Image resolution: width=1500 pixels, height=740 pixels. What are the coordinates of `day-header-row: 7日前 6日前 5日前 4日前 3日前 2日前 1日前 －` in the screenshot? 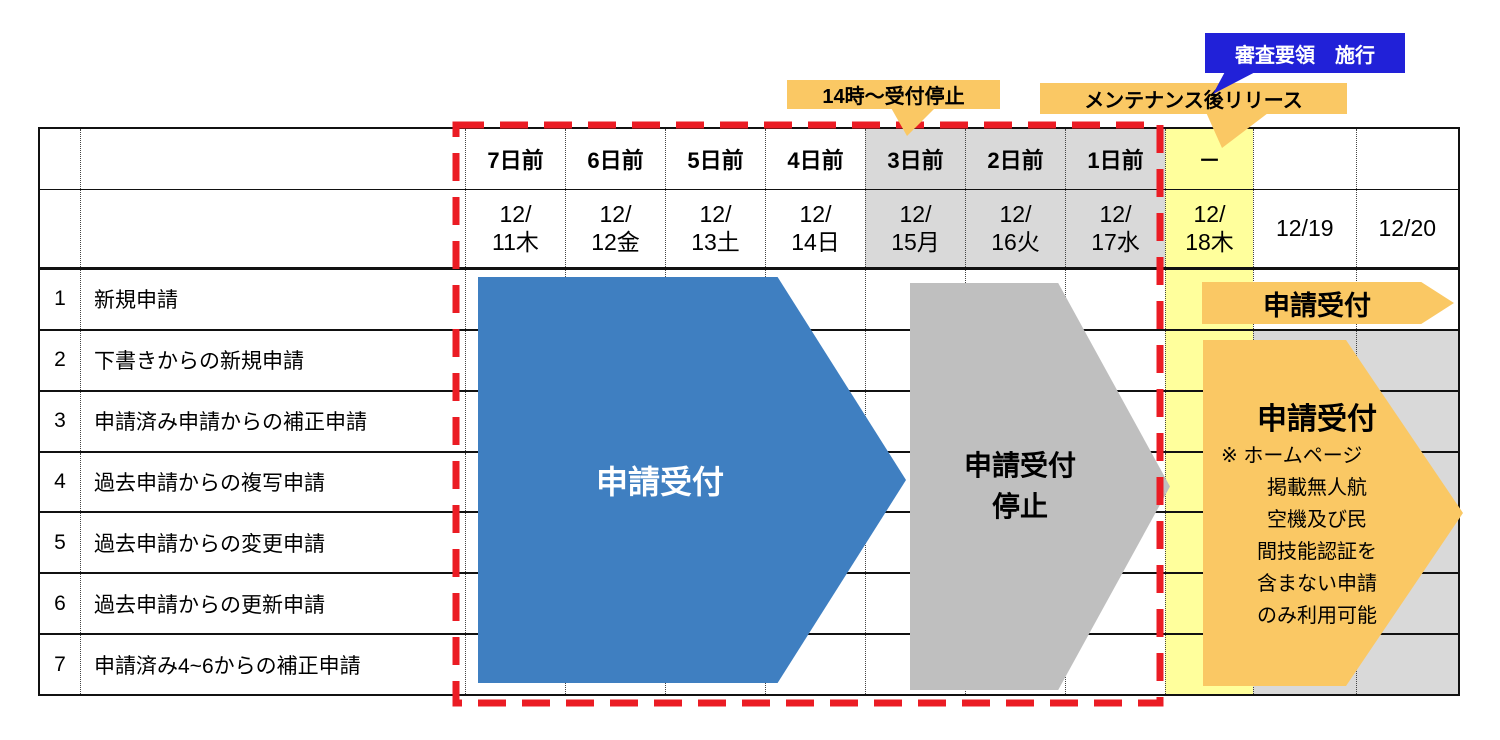 It's located at (749, 159).